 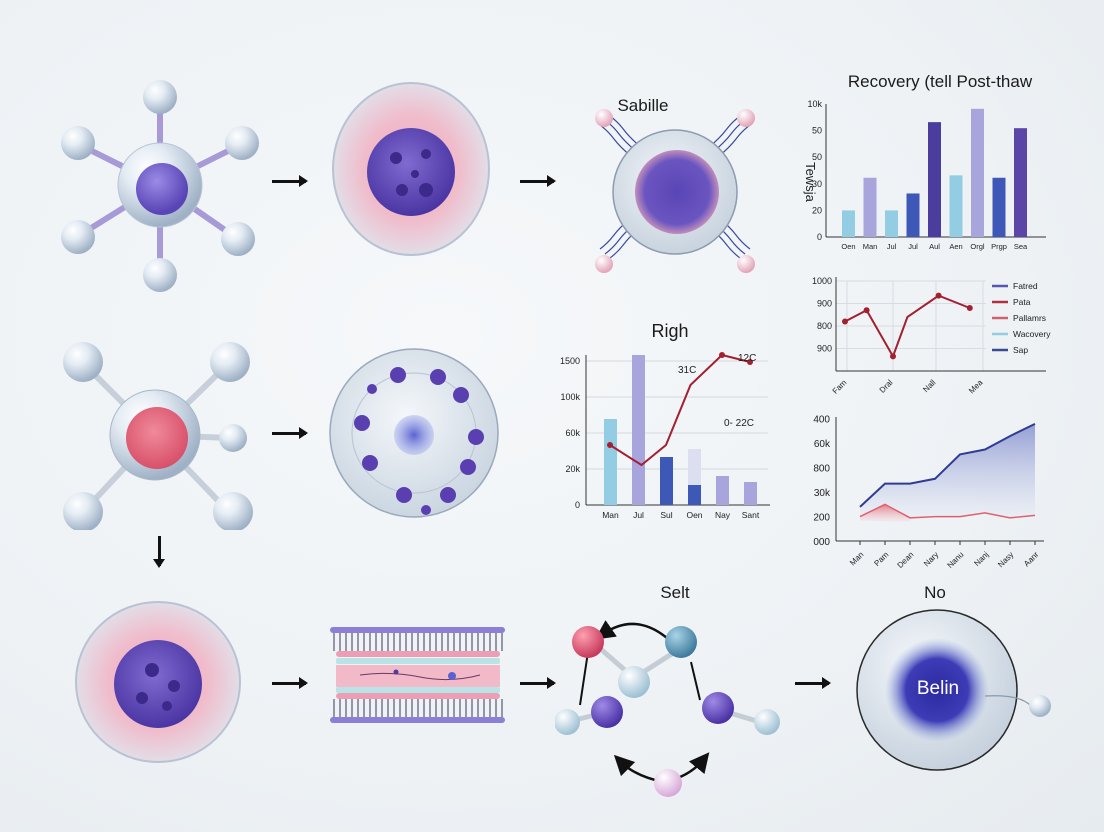 What do you see at coordinates (929, 386) in the screenshot?
I see `x-tick: Nall` at bounding box center [929, 386].